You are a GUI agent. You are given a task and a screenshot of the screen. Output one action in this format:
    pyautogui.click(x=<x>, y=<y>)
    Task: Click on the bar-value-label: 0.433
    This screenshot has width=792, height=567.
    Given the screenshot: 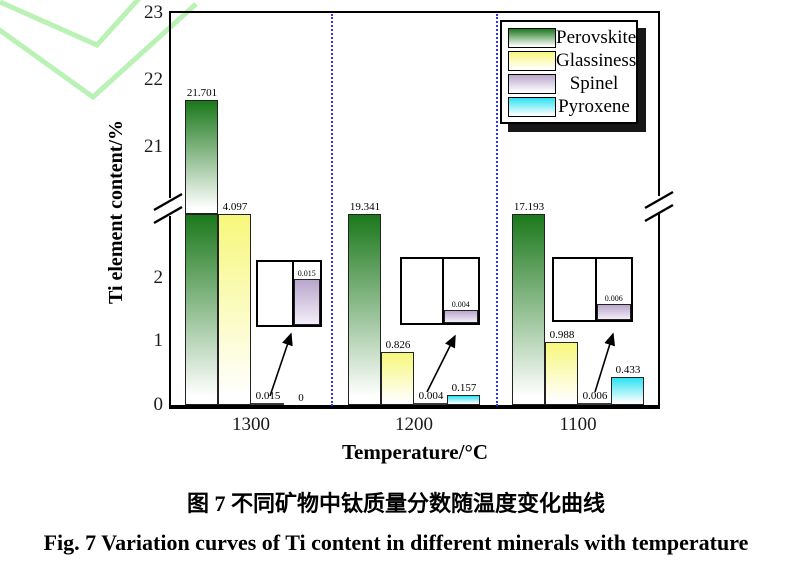 What is the action you would take?
    pyautogui.click(x=628, y=370)
    